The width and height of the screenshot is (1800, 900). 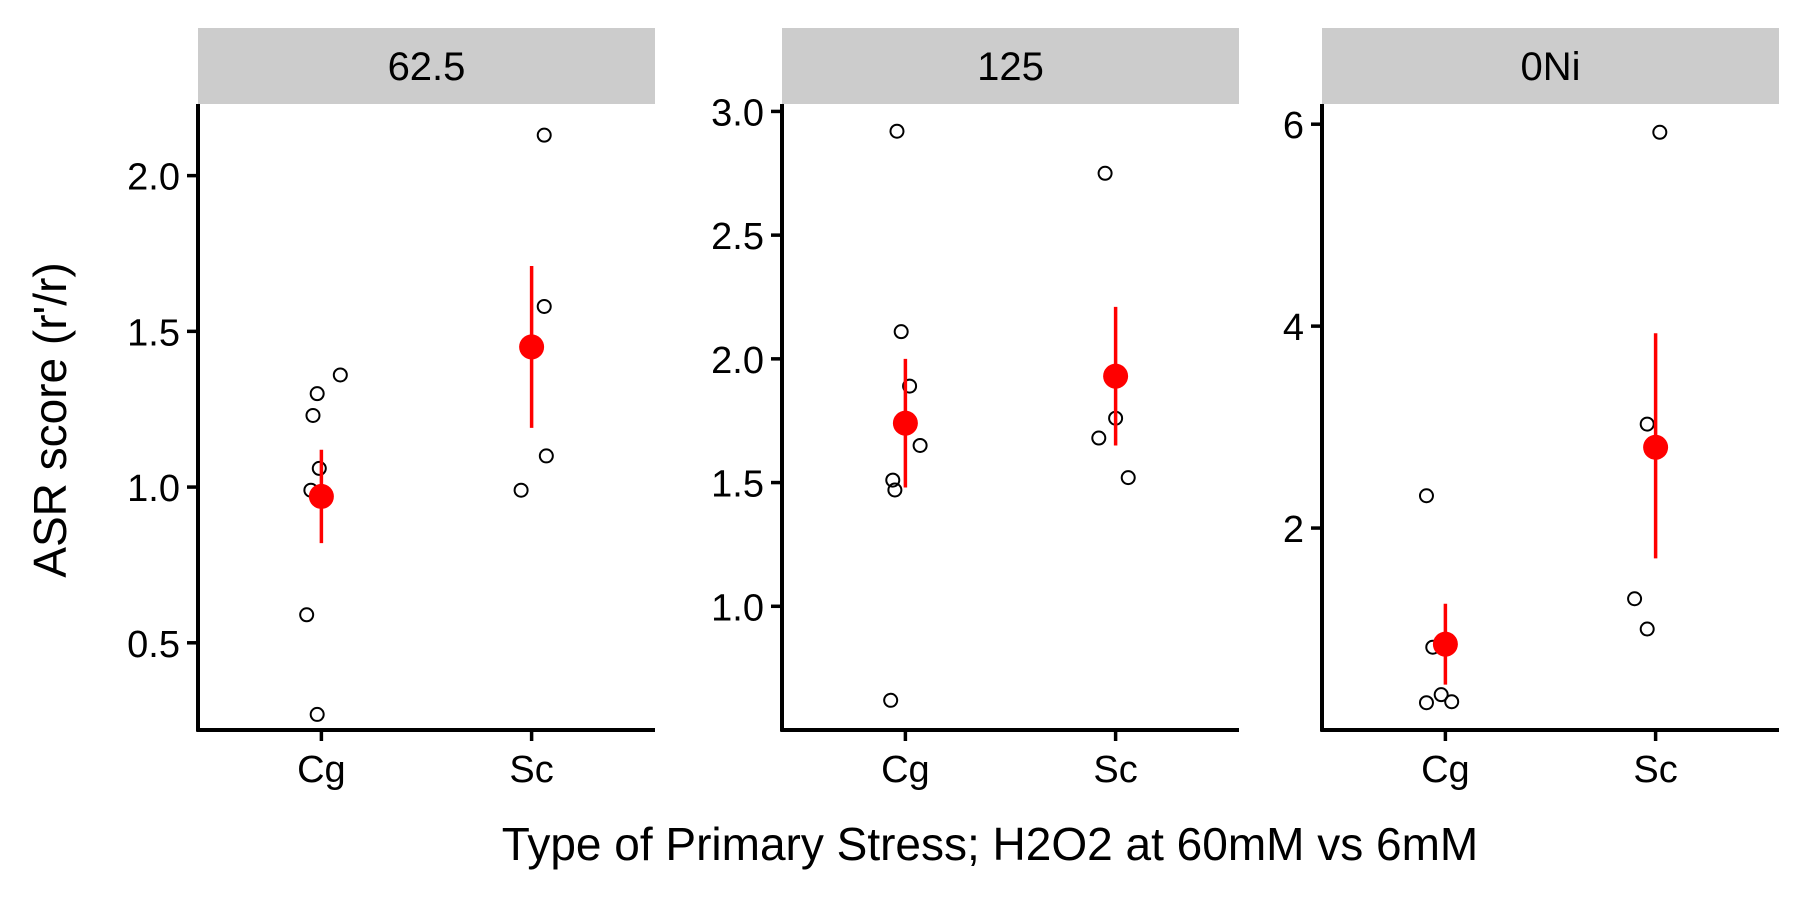 What do you see at coordinates (50, 419) in the screenshot?
I see `y-axis-label: ASR score (r'/r)` at bounding box center [50, 419].